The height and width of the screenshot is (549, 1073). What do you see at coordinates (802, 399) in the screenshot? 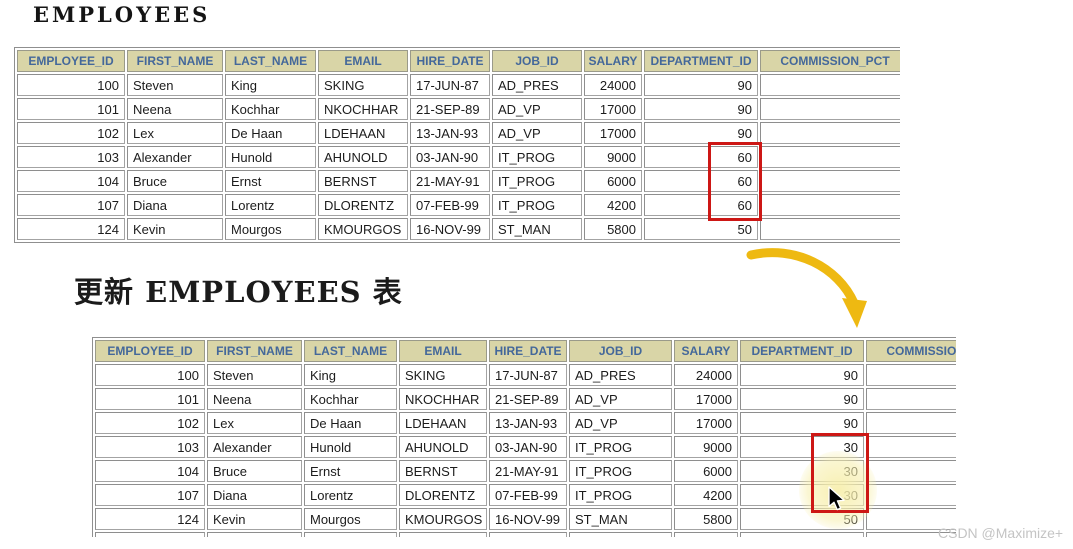
I see `cell-department_id: 90` at bounding box center [802, 399].